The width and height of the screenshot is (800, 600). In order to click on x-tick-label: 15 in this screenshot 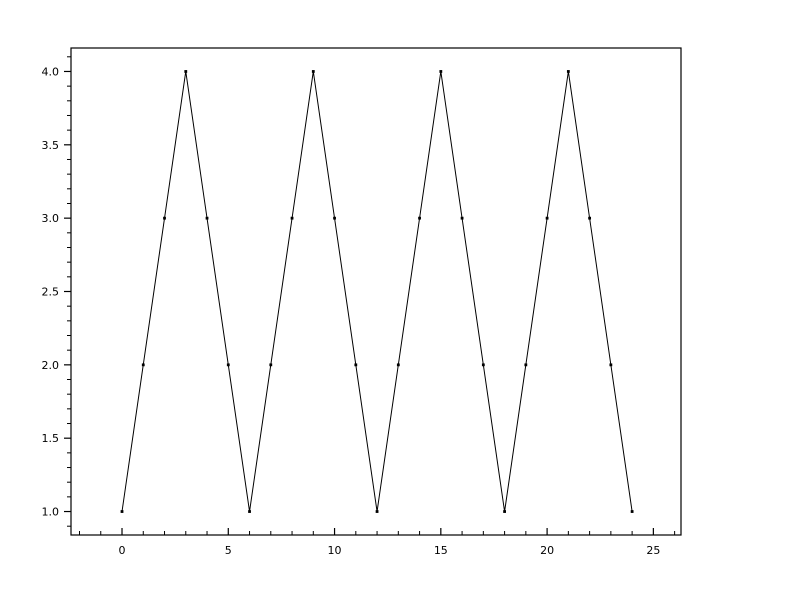, I will do `click(441, 550)`.